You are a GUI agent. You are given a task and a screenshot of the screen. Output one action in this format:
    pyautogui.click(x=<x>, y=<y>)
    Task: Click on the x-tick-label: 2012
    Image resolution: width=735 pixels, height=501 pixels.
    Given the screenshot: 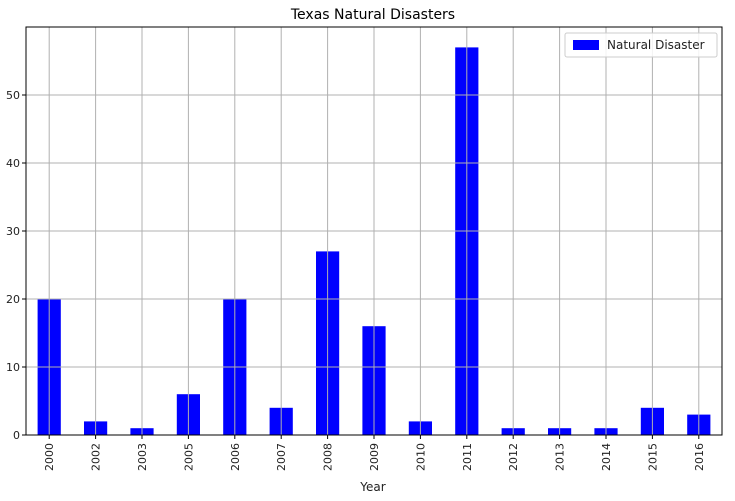 What is the action you would take?
    pyautogui.click(x=513, y=457)
    